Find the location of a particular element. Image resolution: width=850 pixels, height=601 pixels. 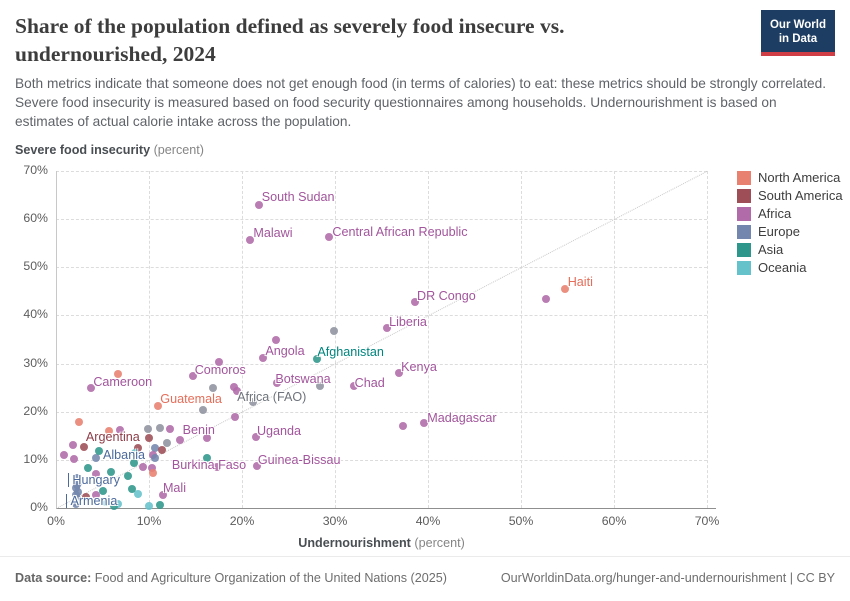

data-point-comoros is located at coordinates (192, 376).